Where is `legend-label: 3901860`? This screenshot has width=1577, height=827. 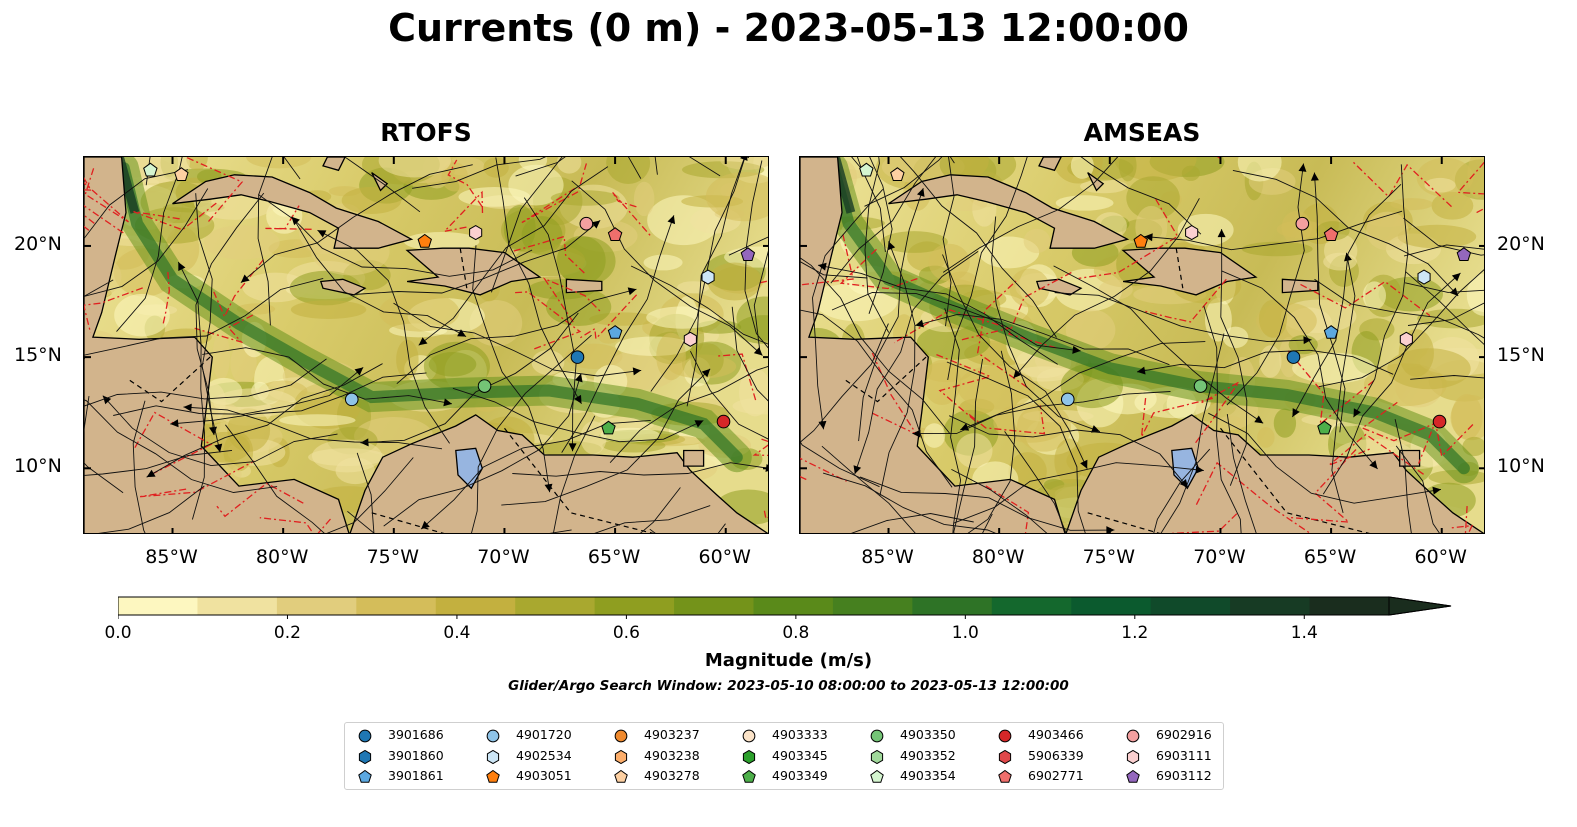 legend-label: 3901860 is located at coordinates (416, 755).